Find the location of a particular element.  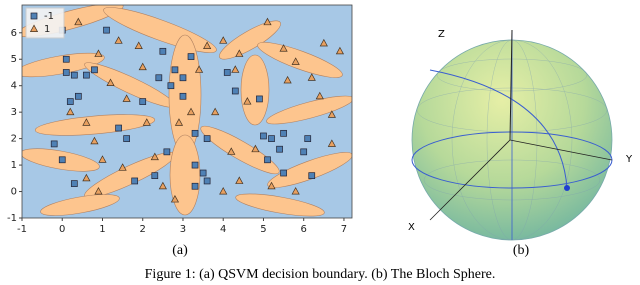

z-axis-label: Z is located at coordinates (441, 34).